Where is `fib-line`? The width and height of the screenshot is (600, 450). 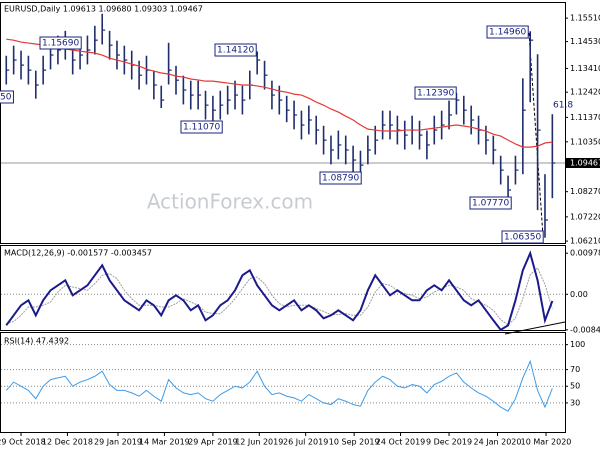 fib-line is located at coordinates (536, 134).